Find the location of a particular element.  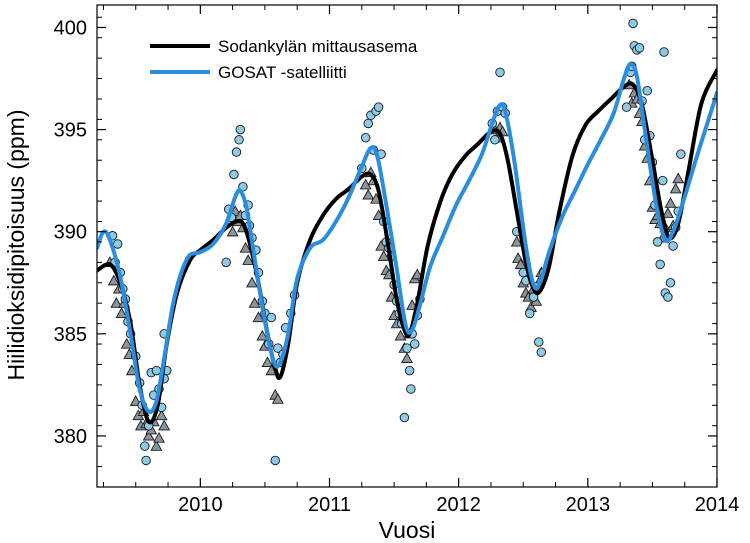

x-tick-label: 2011 is located at coordinates (329, 505).